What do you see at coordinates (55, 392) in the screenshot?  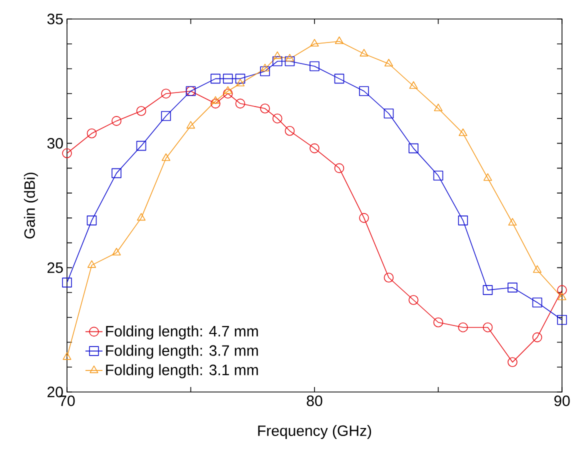 I see `y-tick-label: 20` at bounding box center [55, 392].